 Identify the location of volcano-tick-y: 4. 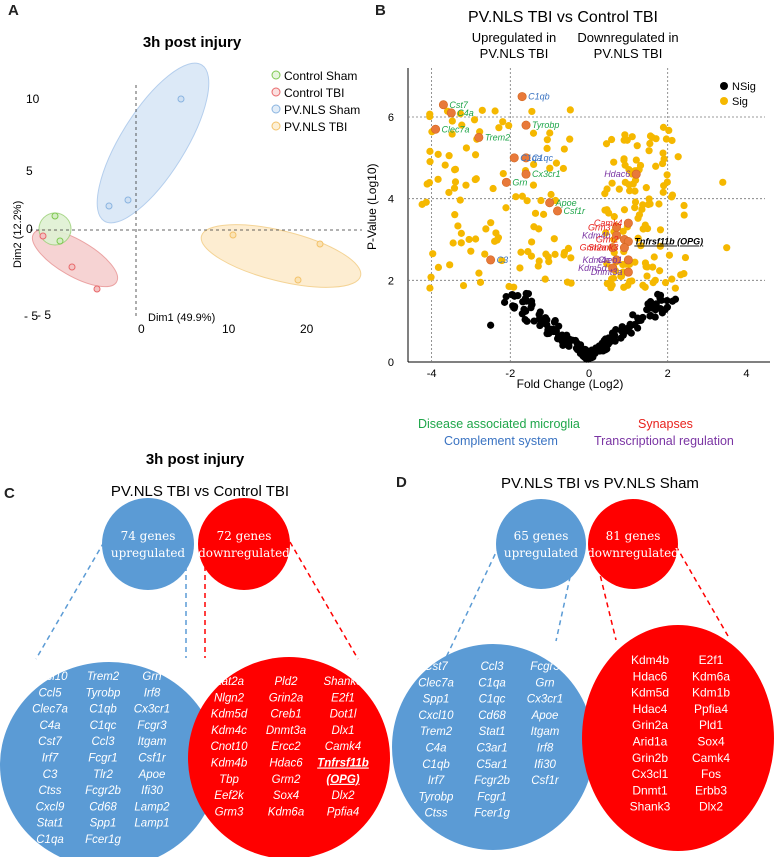
(391, 200).